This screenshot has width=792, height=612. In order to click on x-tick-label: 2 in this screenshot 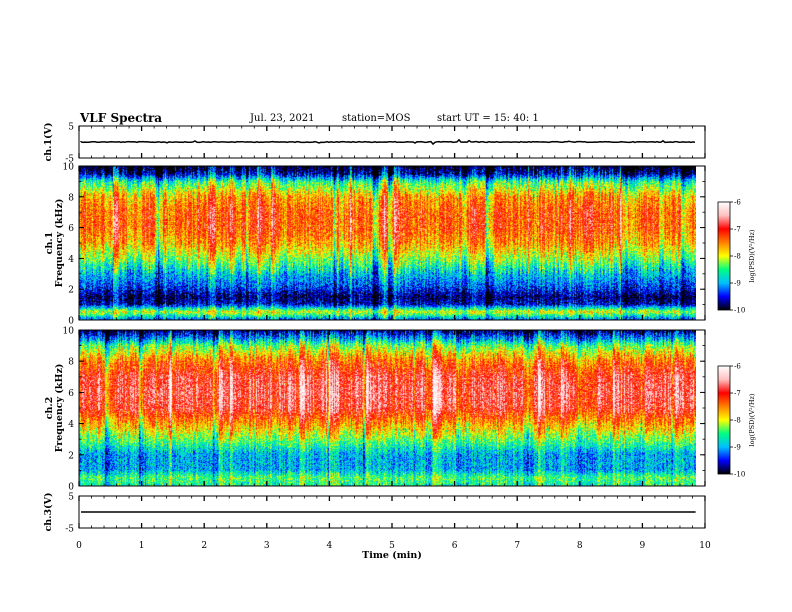, I will do `click(204, 546)`.